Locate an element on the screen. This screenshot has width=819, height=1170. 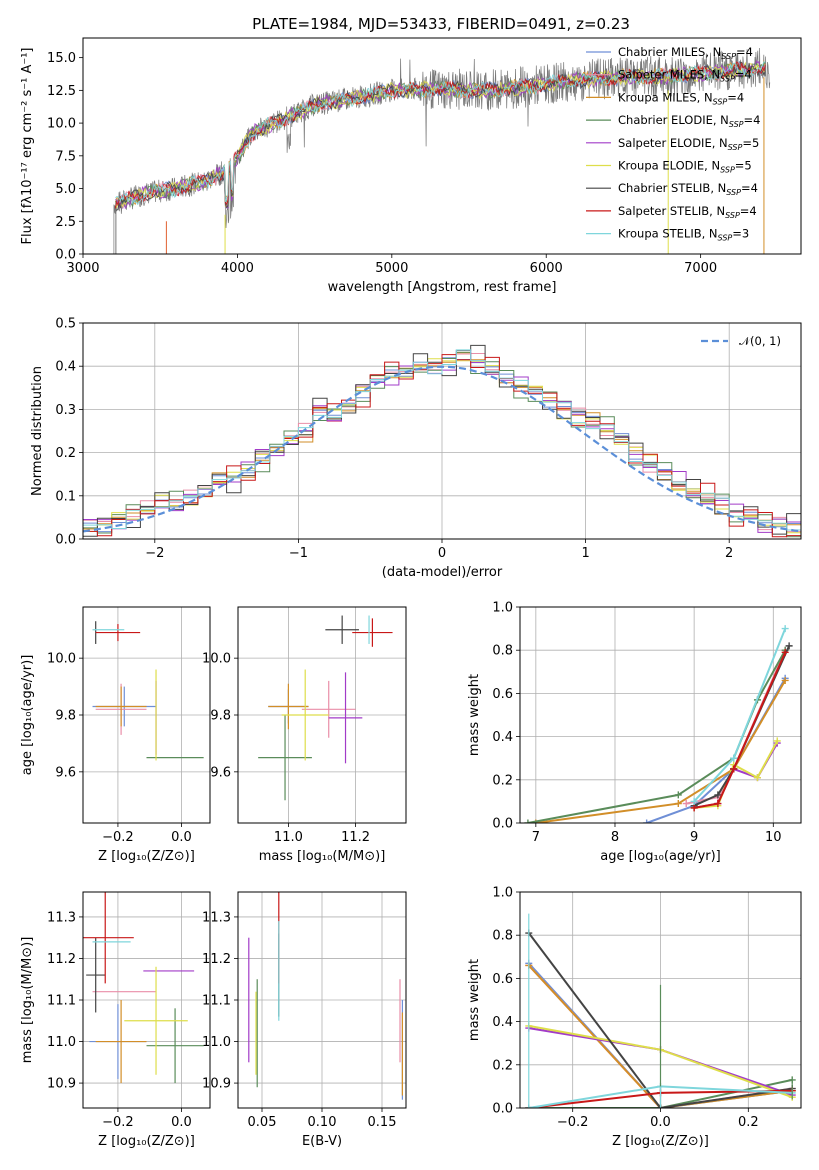
y-tick-label: 2.5 is located at coordinates (65, 222).